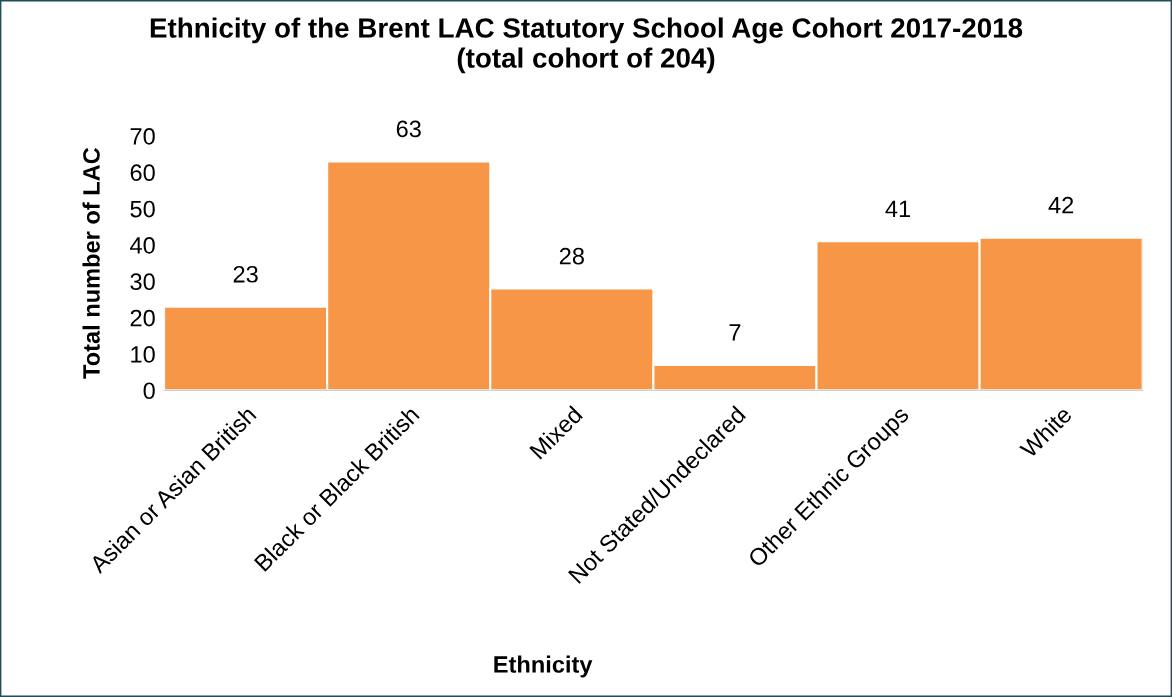  Describe the element at coordinates (1061, 205) in the screenshot. I see `data-label: 42` at that location.